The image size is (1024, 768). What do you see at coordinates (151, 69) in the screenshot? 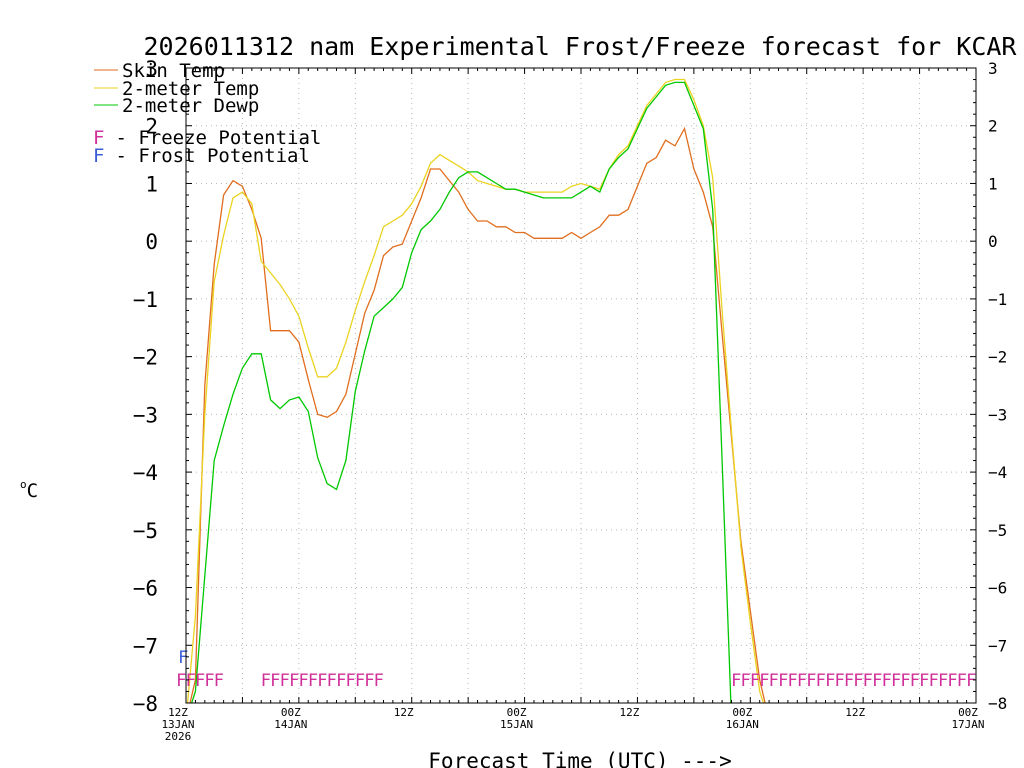
I see `y-tick-label-left: 3` at bounding box center [151, 69].